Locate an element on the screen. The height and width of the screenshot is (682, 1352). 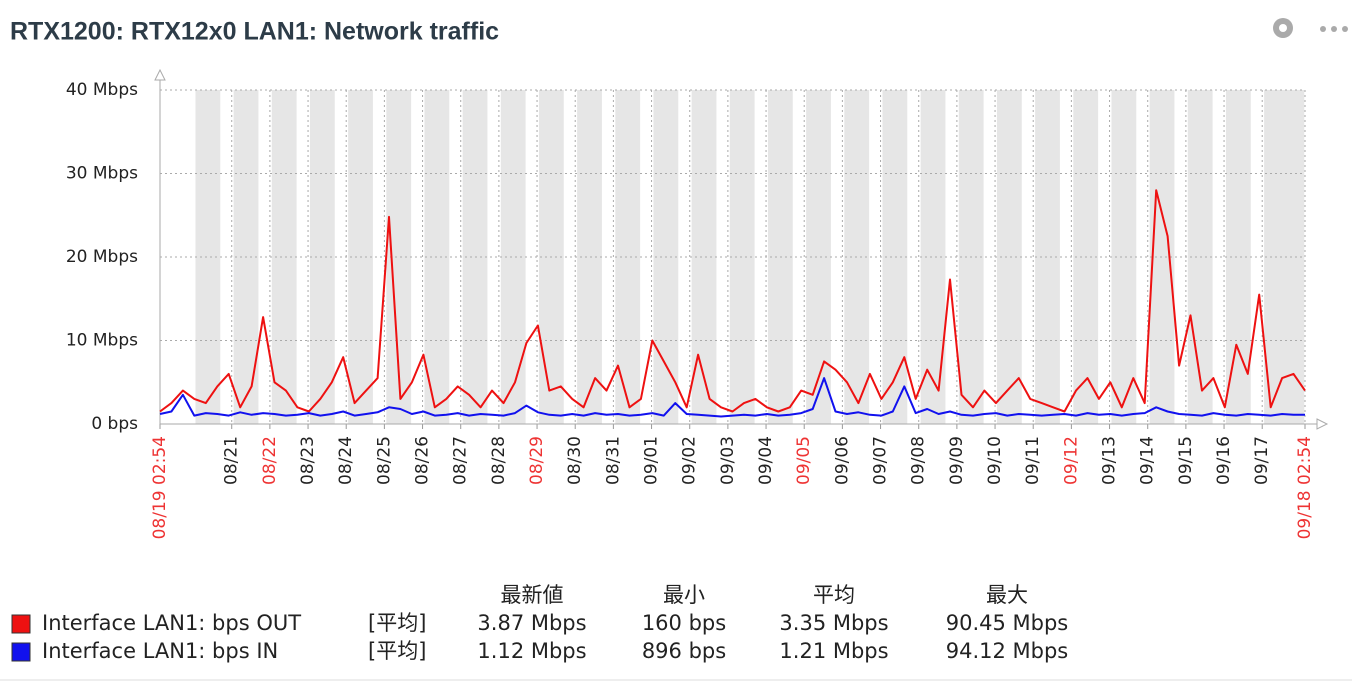
x-tick-label: 08/21 is located at coordinates (232, 460).